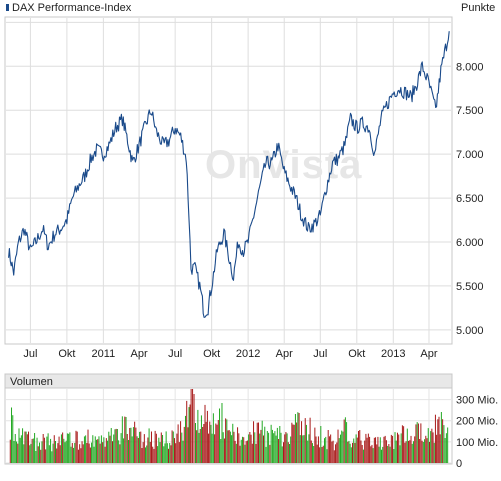 This screenshot has width=501, height=481. What do you see at coordinates (478, 8) in the screenshot?
I see `y-unit-label: Punkte` at bounding box center [478, 8].